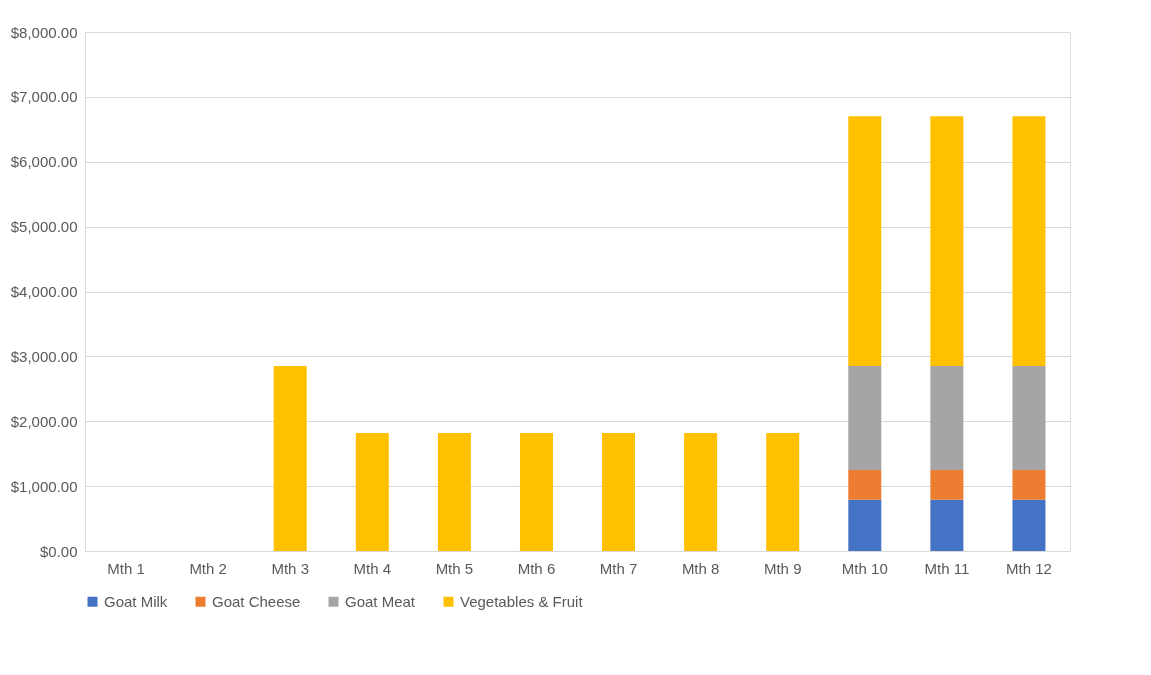 This screenshot has width=1151, height=675. Describe the element at coordinates (454, 568) in the screenshot. I see `x-tick-label: Mth 5` at that location.